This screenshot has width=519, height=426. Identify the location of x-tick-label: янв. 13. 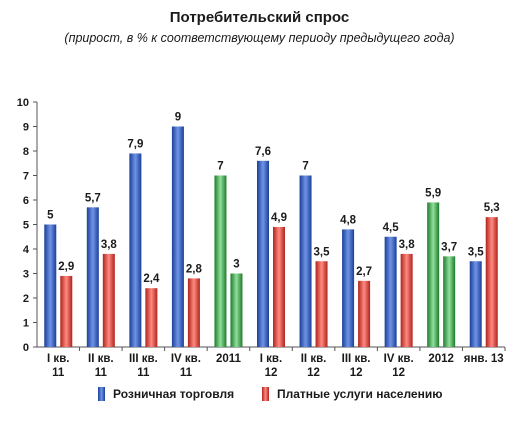
(484, 359).